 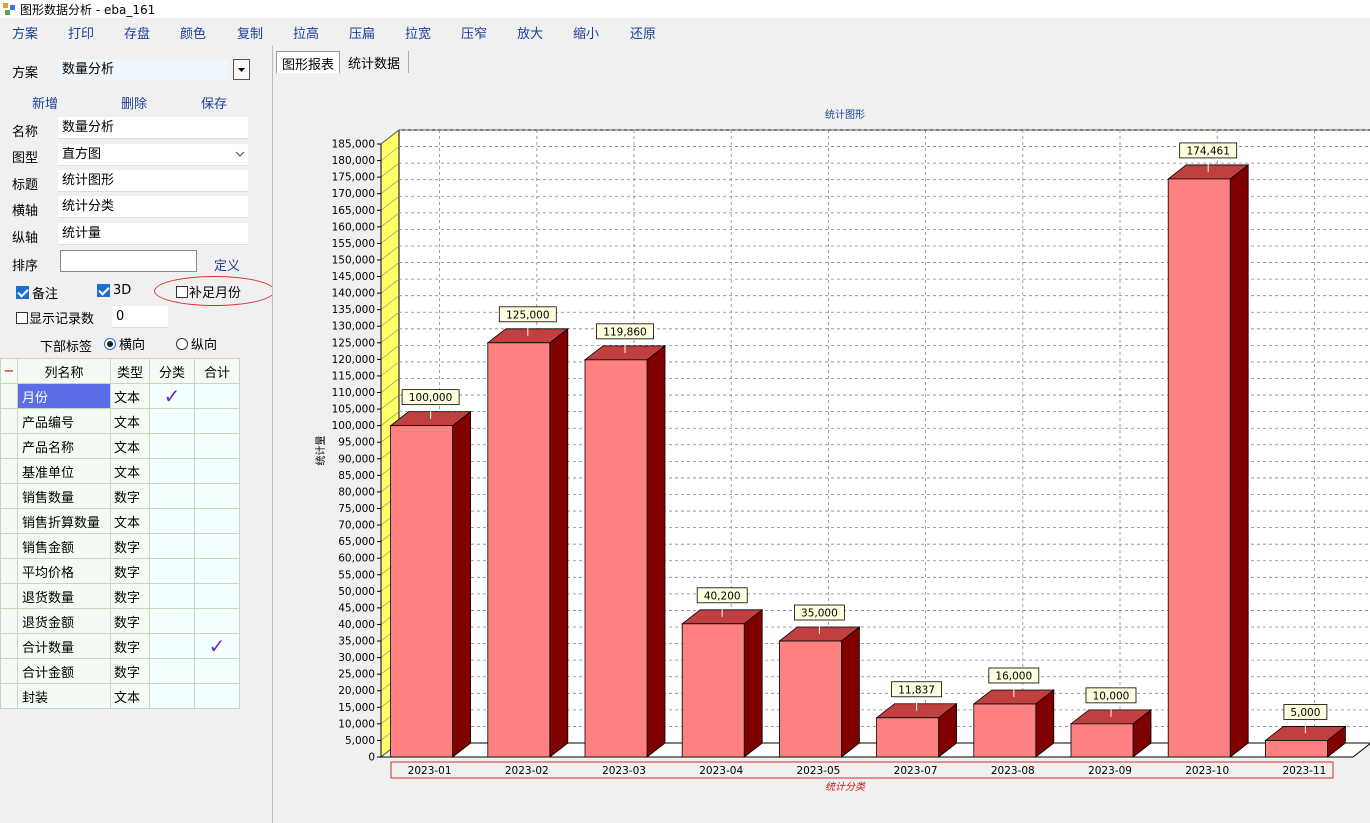 I want to click on grid-row: 月份 文本 ✓, so click(x=120, y=396).